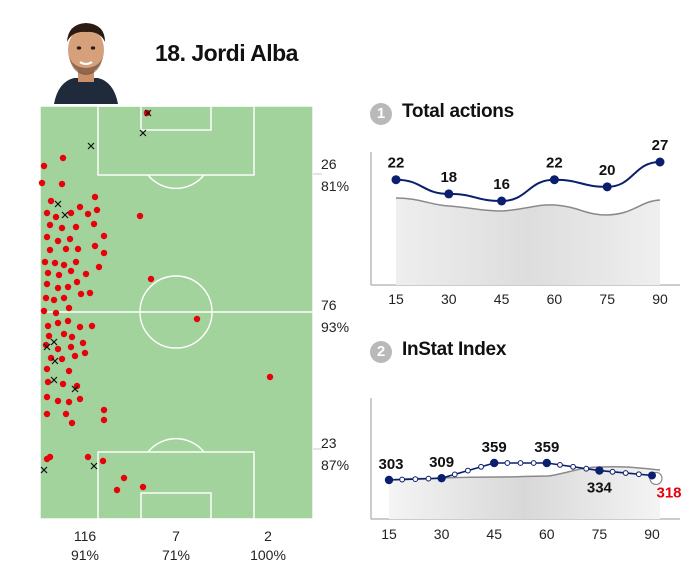  I want to click on zone-pct: 81%, so click(335, 186).